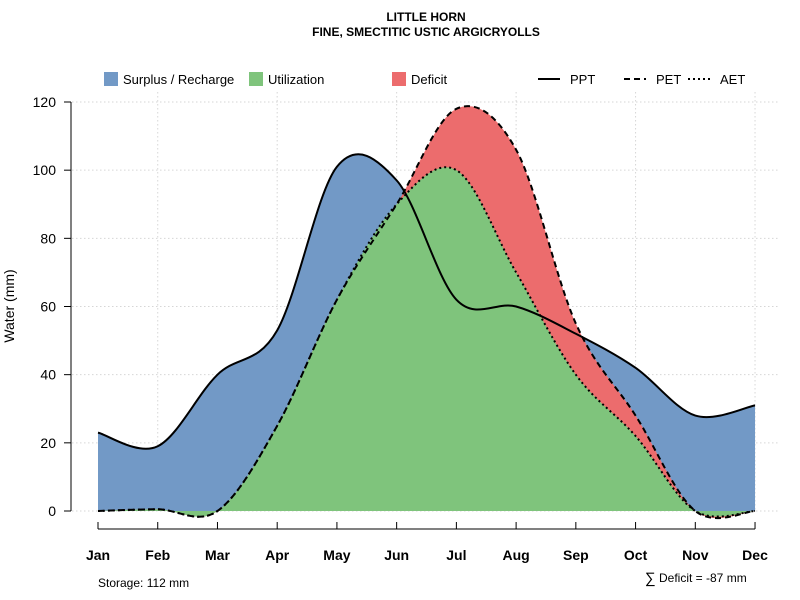  I want to click on y-tick-label: 40, so click(48, 375).